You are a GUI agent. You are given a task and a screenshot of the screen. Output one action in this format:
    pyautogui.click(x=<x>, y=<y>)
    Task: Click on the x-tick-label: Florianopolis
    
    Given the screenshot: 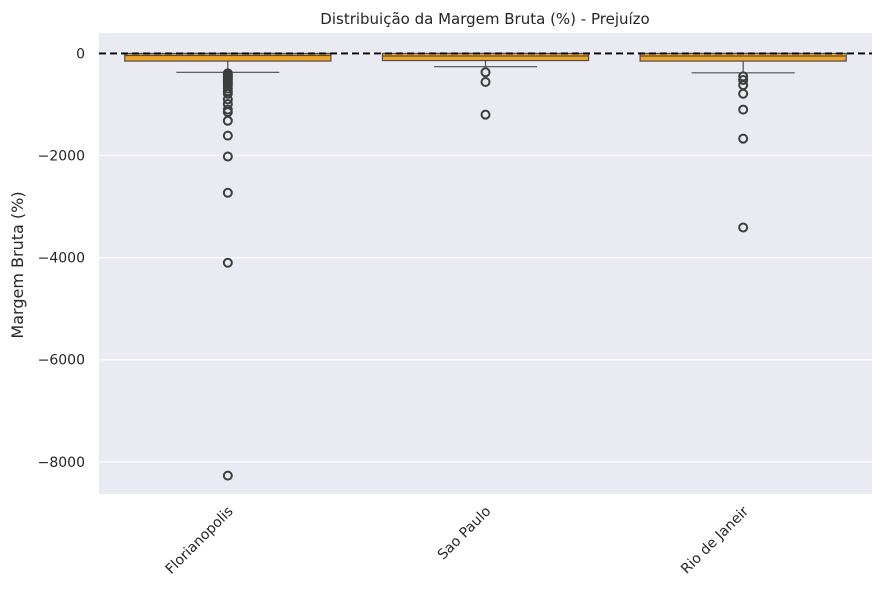 What is the action you would take?
    pyautogui.click(x=200, y=541)
    